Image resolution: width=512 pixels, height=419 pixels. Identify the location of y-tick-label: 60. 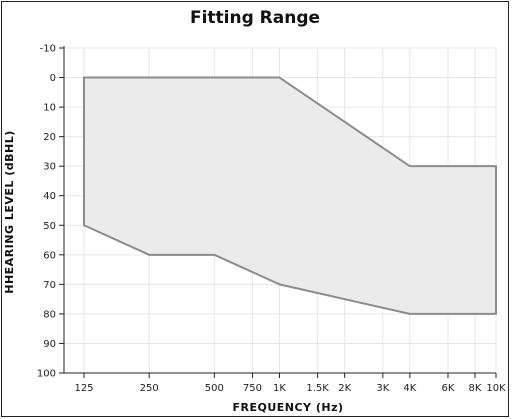
(49, 255).